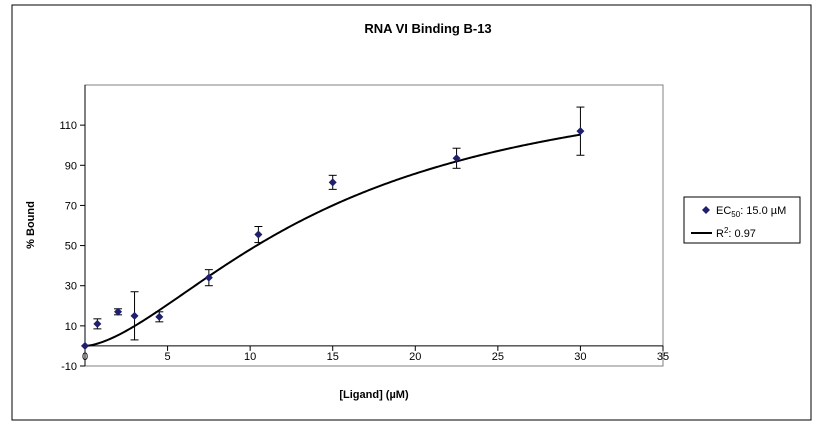 Image resolution: width=823 pixels, height=428 pixels. Describe the element at coordinates (763, 211) in the screenshot. I see `legend-points-suffix: : 15.0 µM` at that location.